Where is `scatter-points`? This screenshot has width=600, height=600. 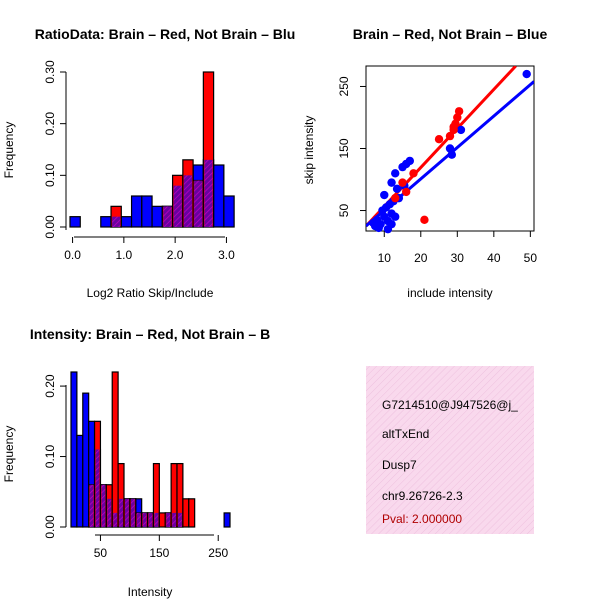 scatter-points is located at coordinates (450, 151).